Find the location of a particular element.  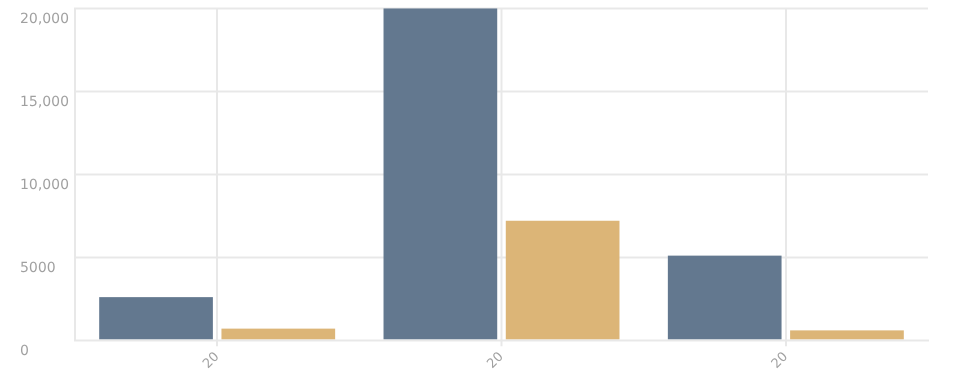

y-tick-label: 20,000 is located at coordinates (44, 19).